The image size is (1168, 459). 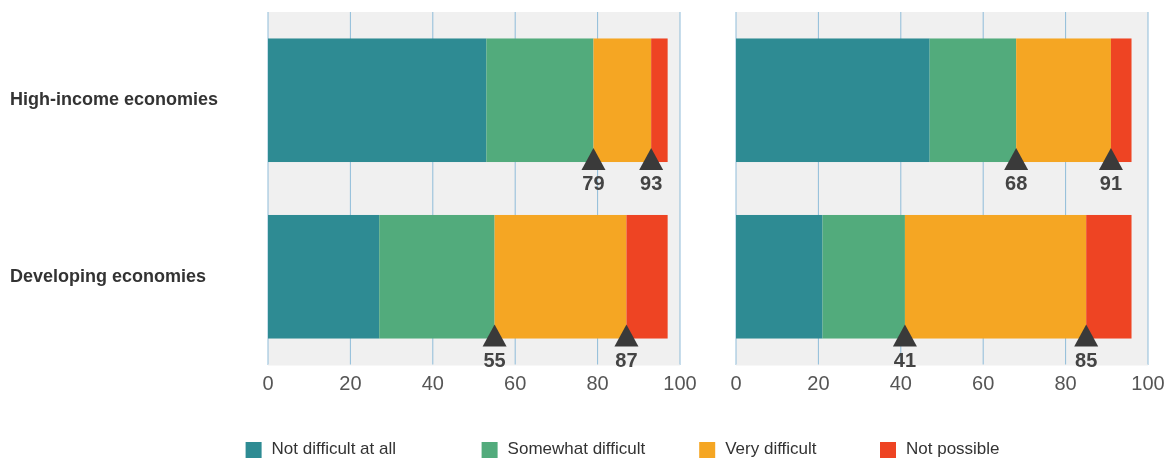 What do you see at coordinates (1016, 183) in the screenshot?
I see `annotation: 68` at bounding box center [1016, 183].